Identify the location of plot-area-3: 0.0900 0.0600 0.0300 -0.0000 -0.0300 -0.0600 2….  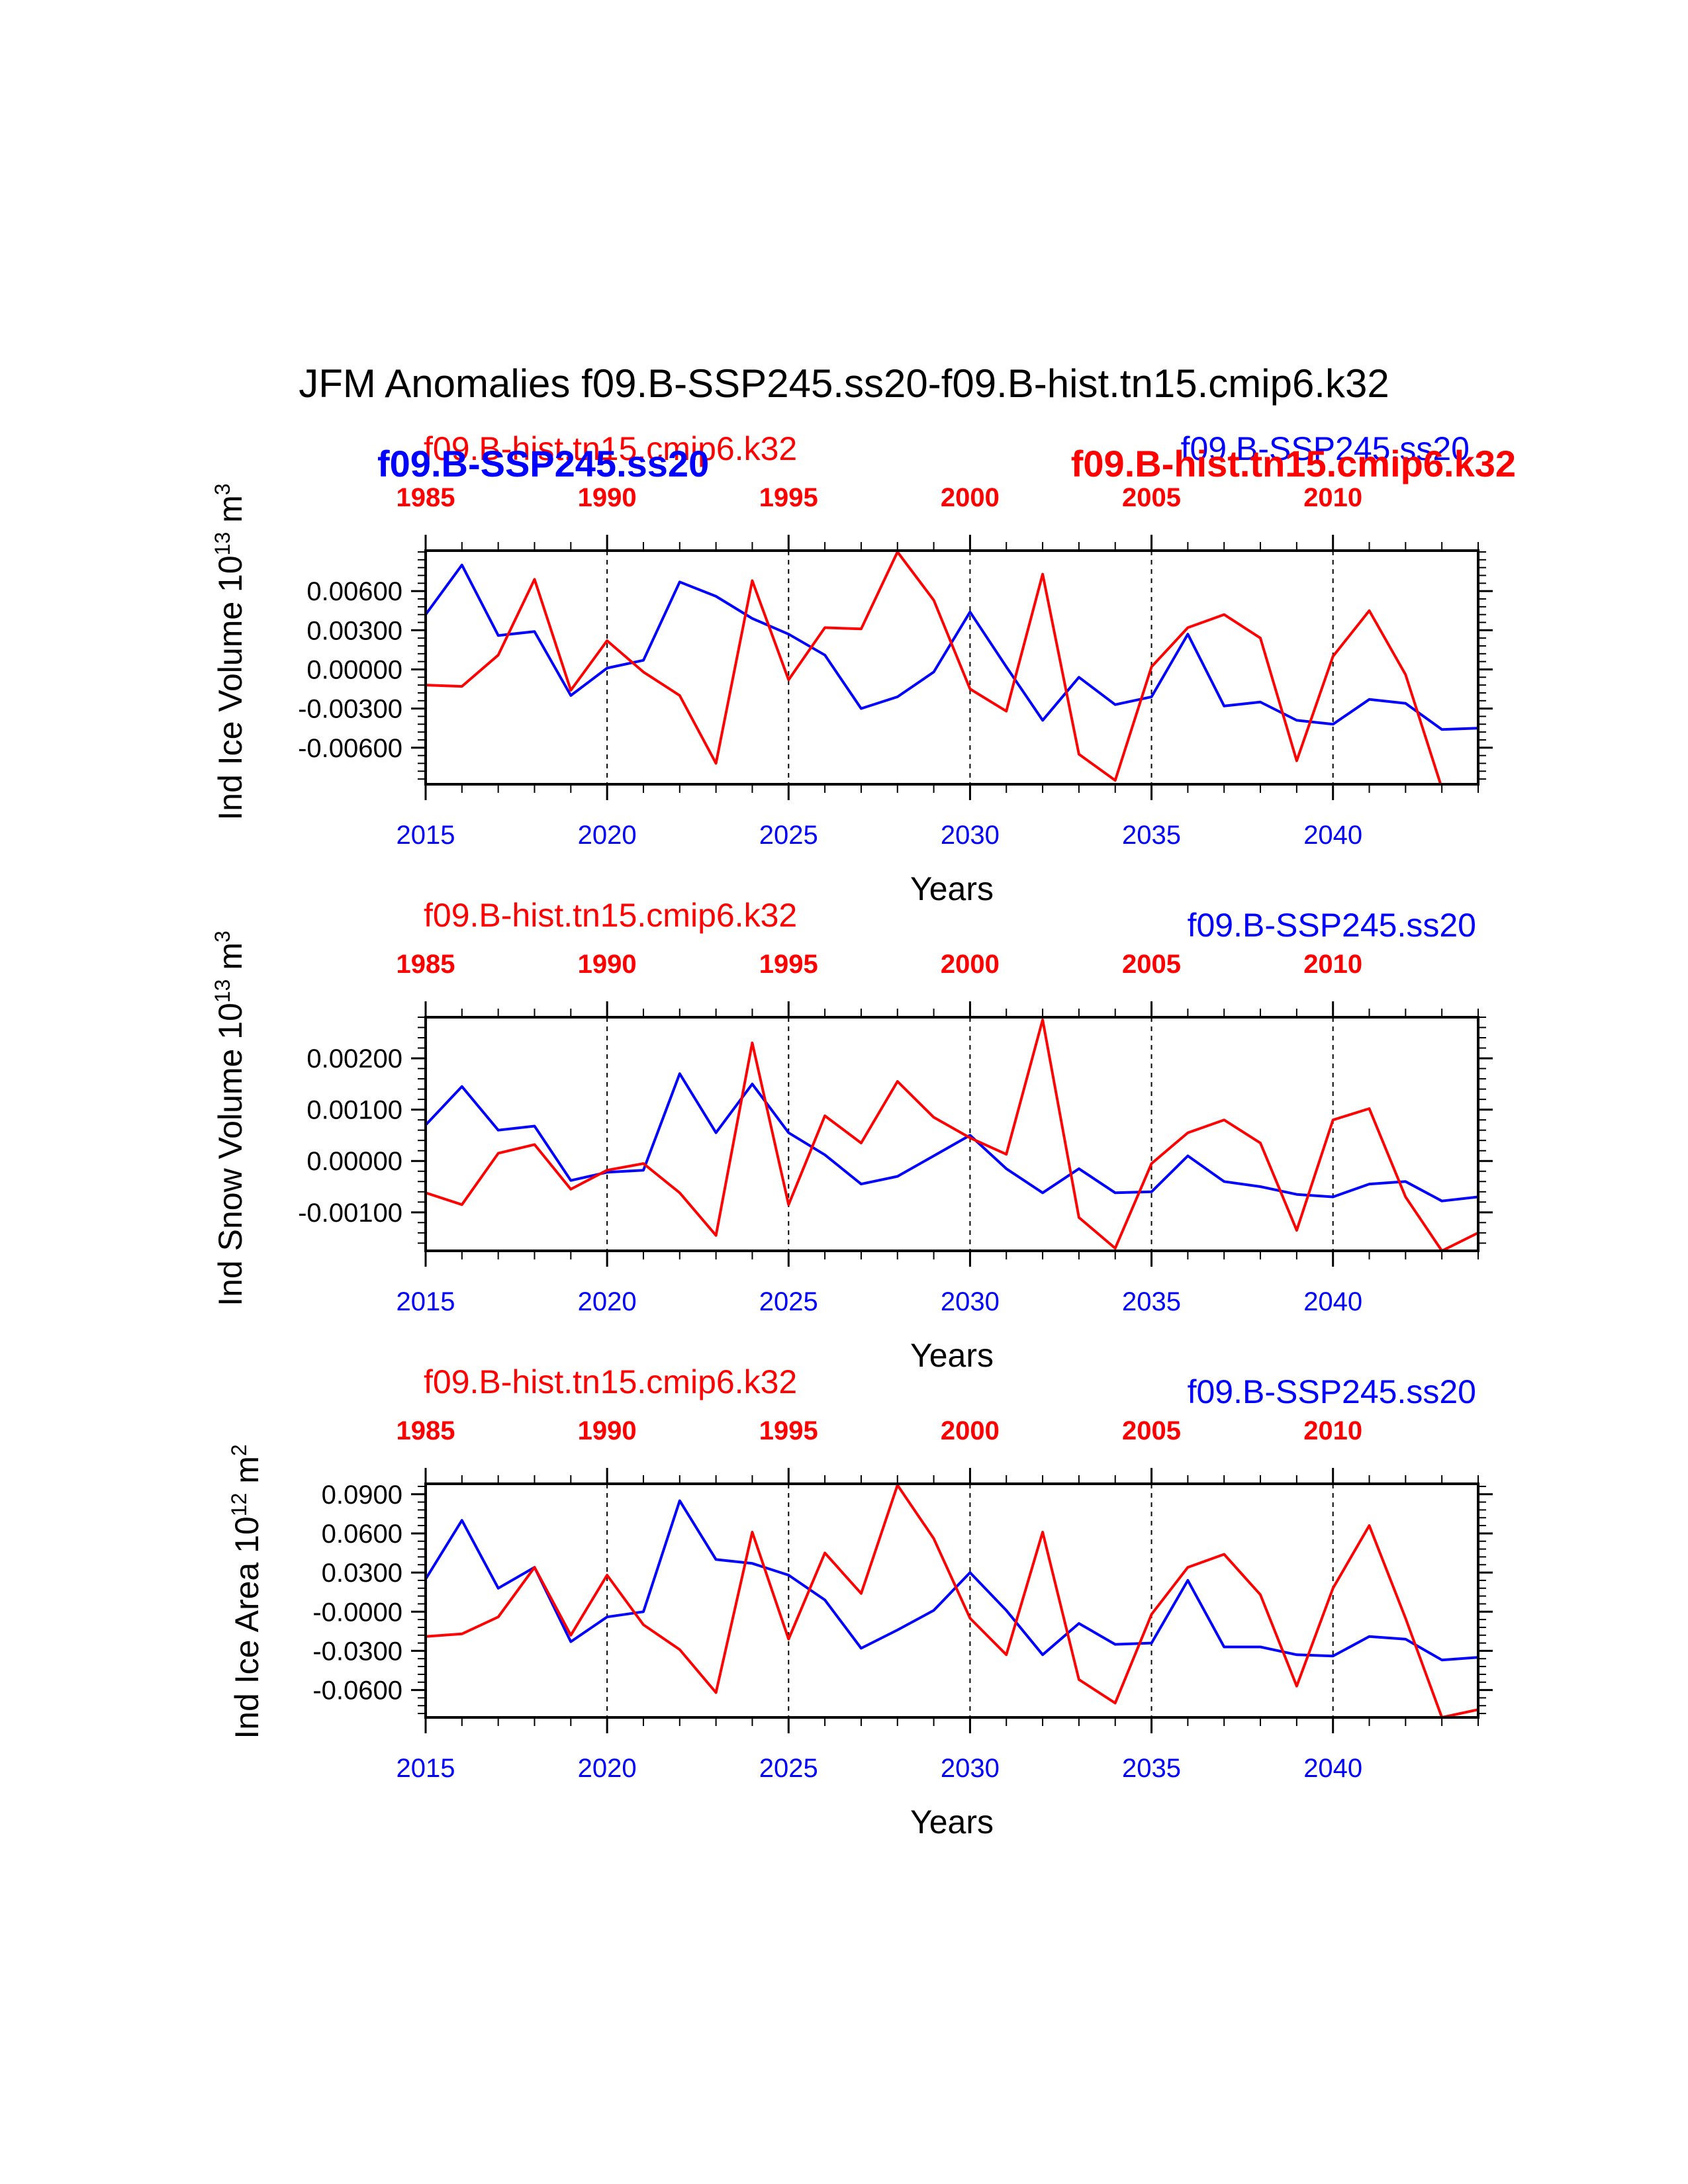
(902, 1599).